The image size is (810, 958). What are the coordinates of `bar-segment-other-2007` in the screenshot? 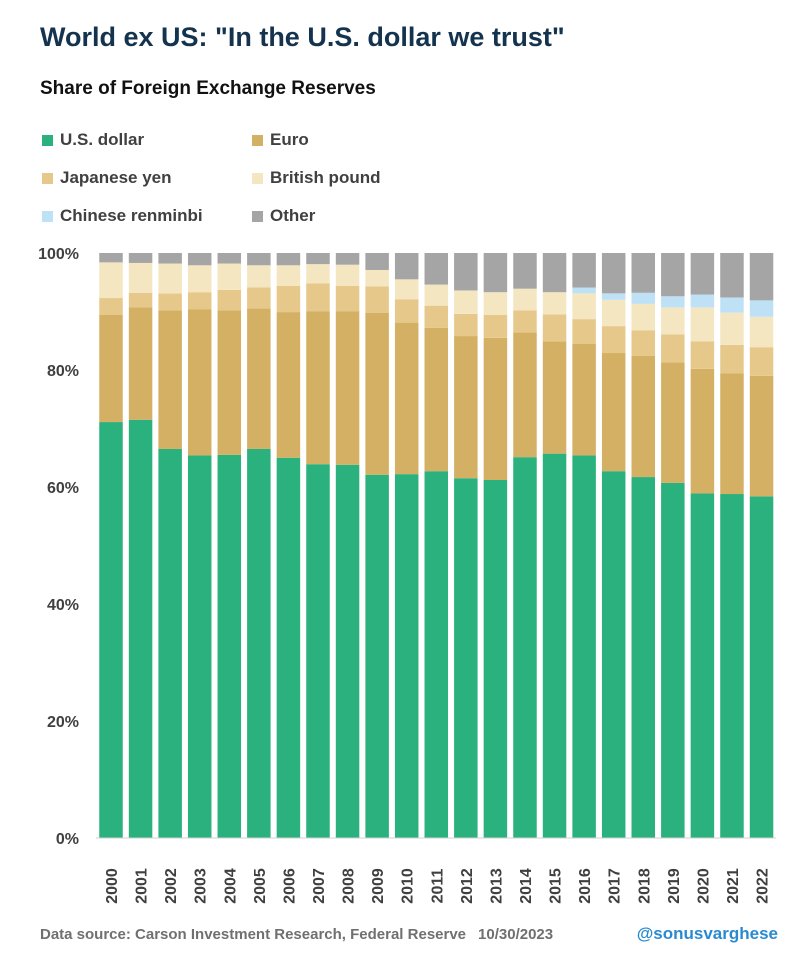 It's located at (318, 259).